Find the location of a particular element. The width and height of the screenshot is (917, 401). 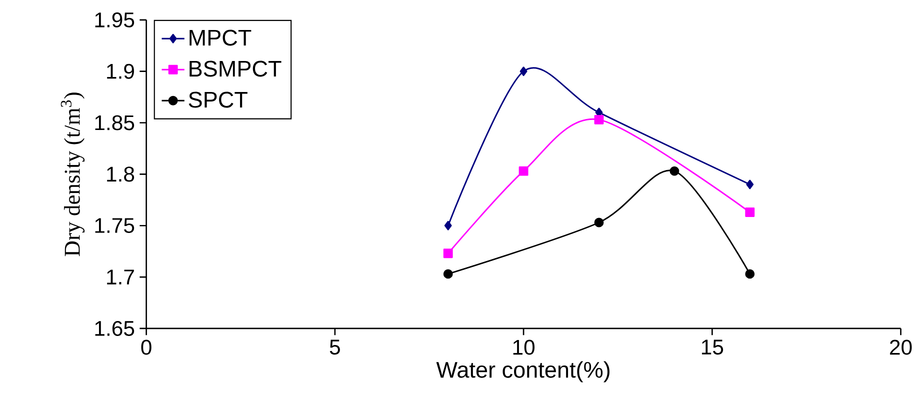

x-tick-label: 15 is located at coordinates (713, 347).